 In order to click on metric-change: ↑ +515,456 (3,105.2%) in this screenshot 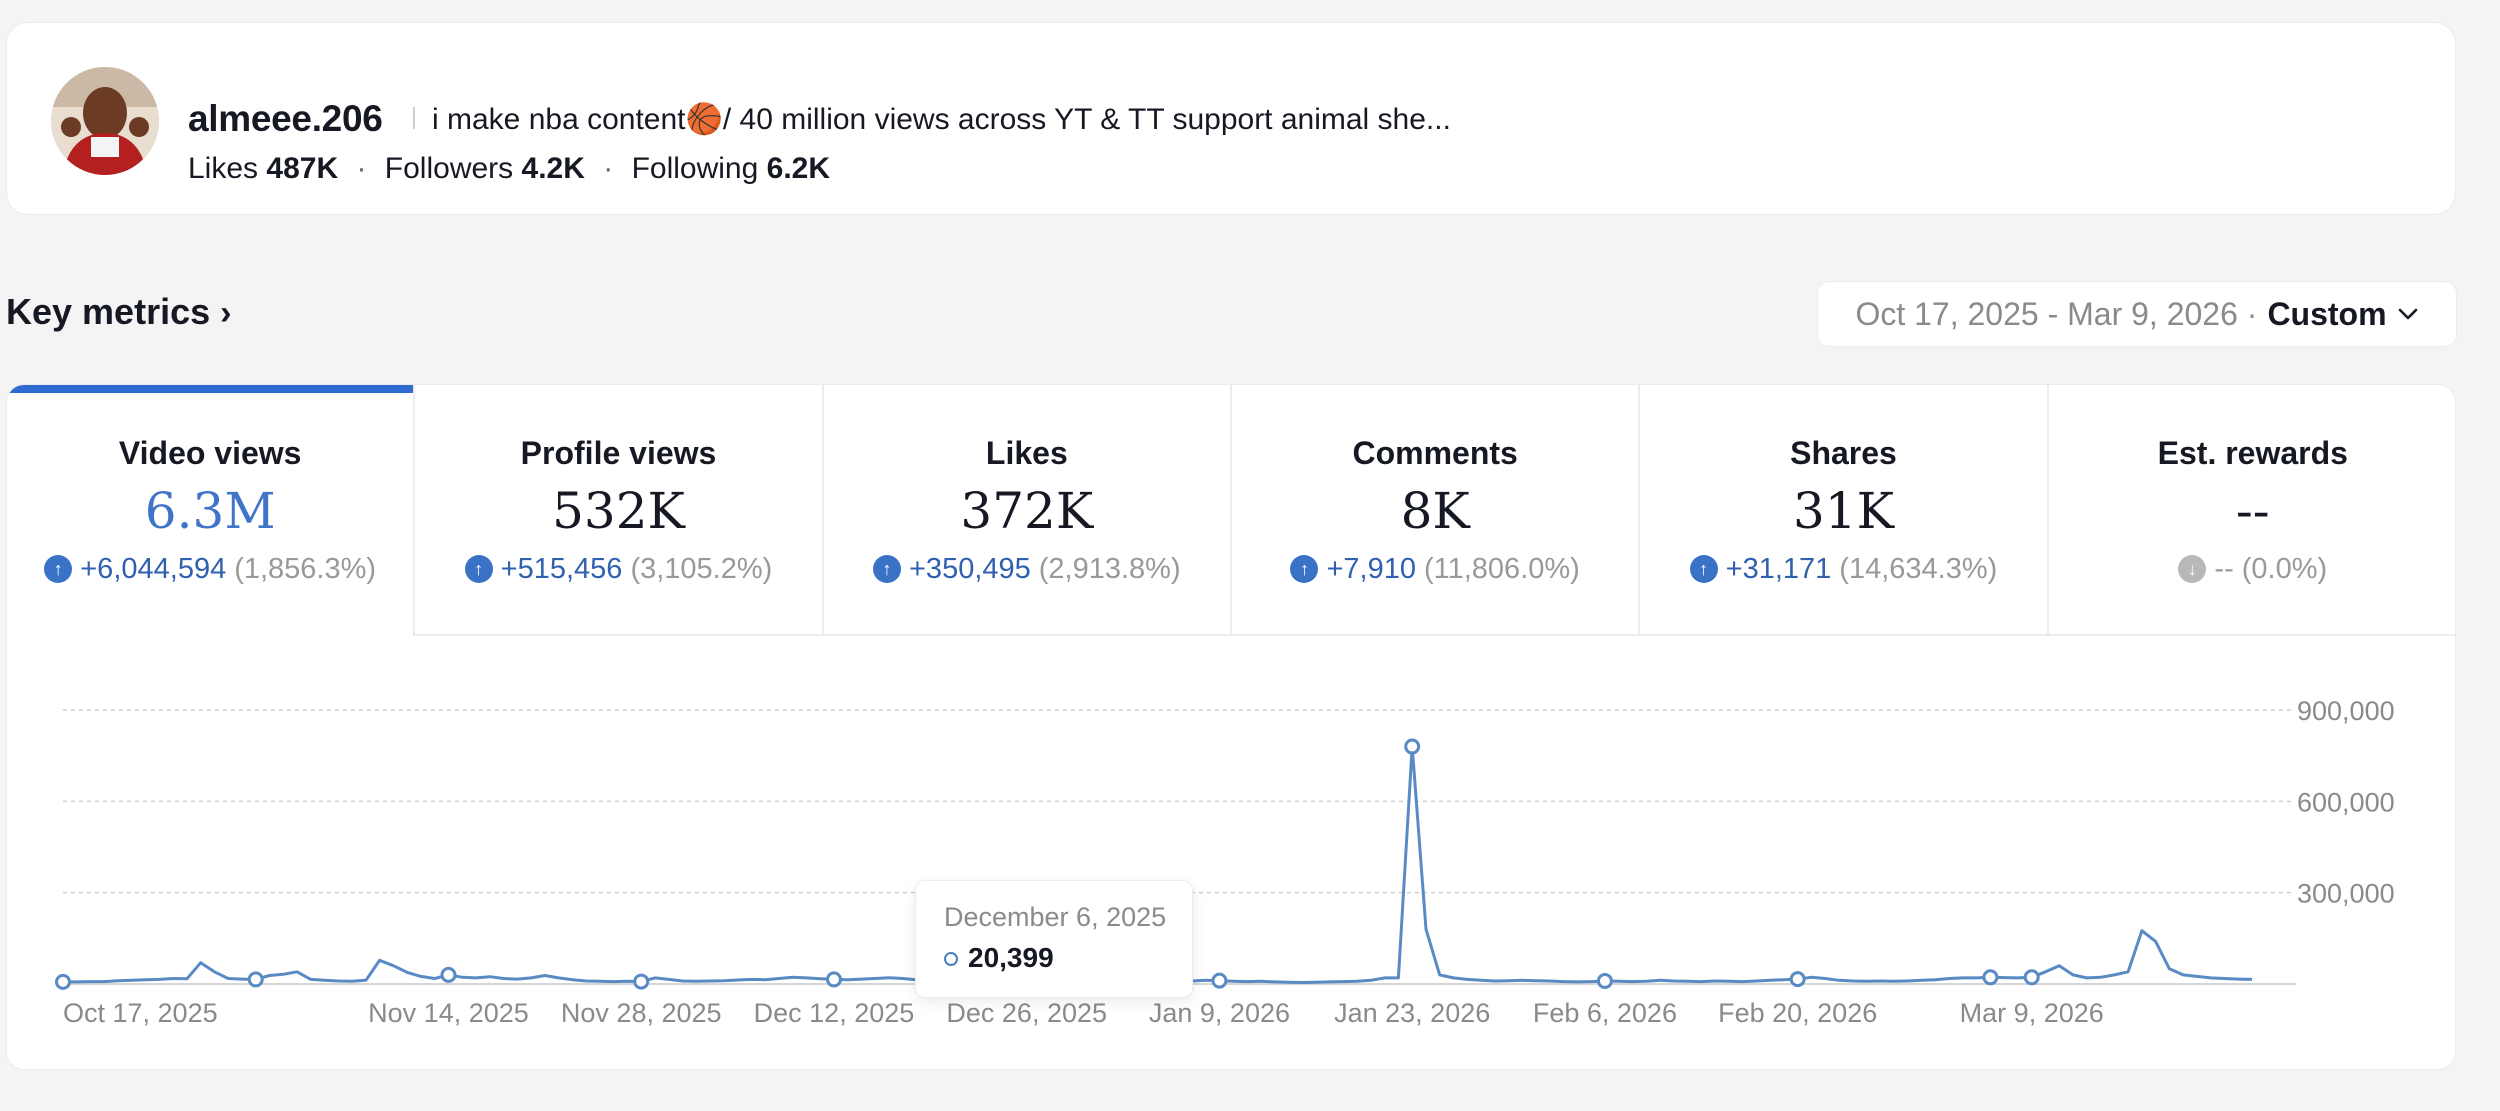, I will do `click(618, 569)`.